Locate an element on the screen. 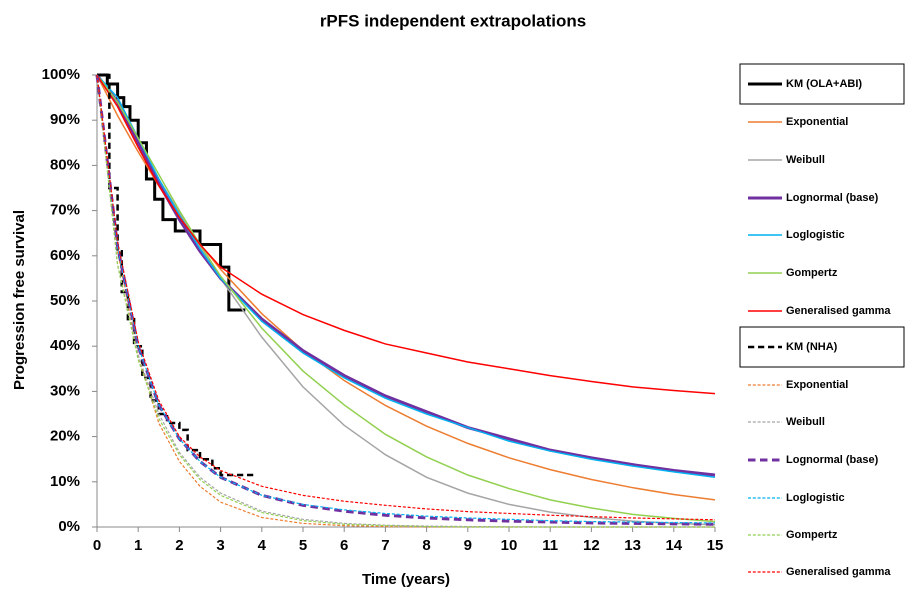  y-tick-label: 30% is located at coordinates (65, 390).